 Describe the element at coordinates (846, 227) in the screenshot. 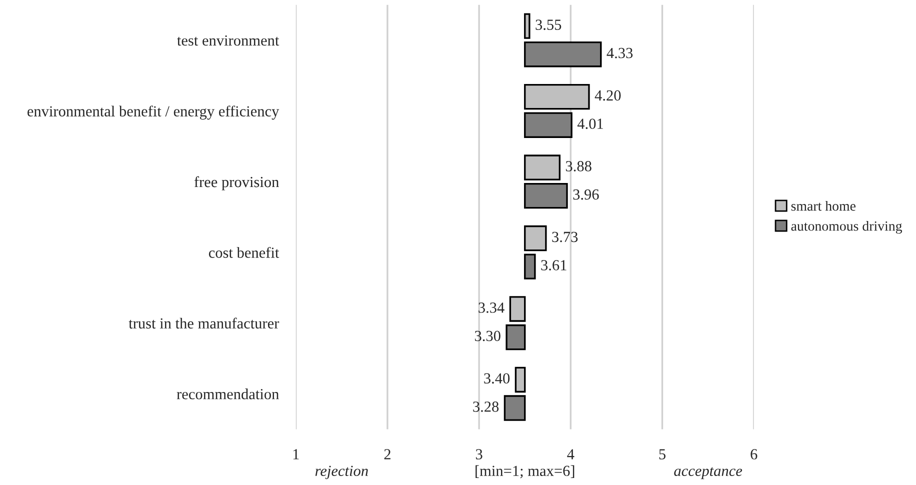

I see `legend-label: autonomous driving` at that location.